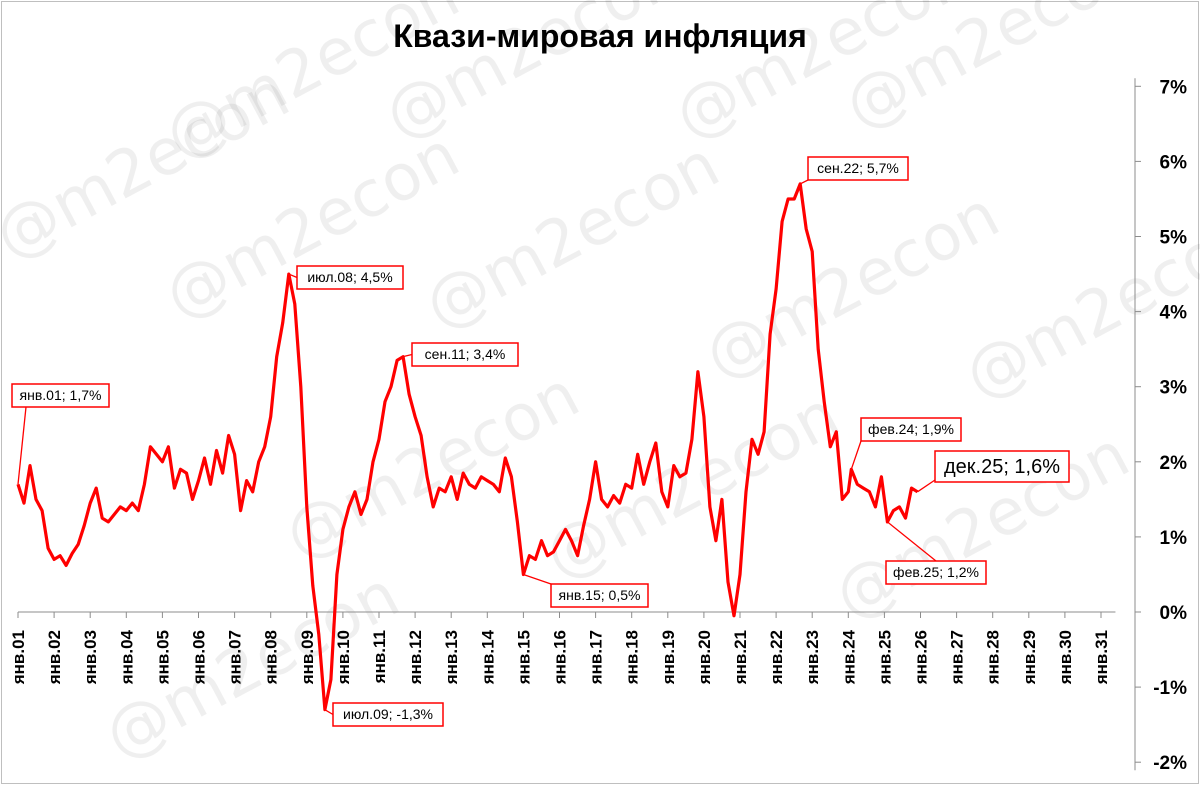 The image size is (1200, 785). I want to click on annotation-label: янв.15; 0,5%, so click(600, 595).